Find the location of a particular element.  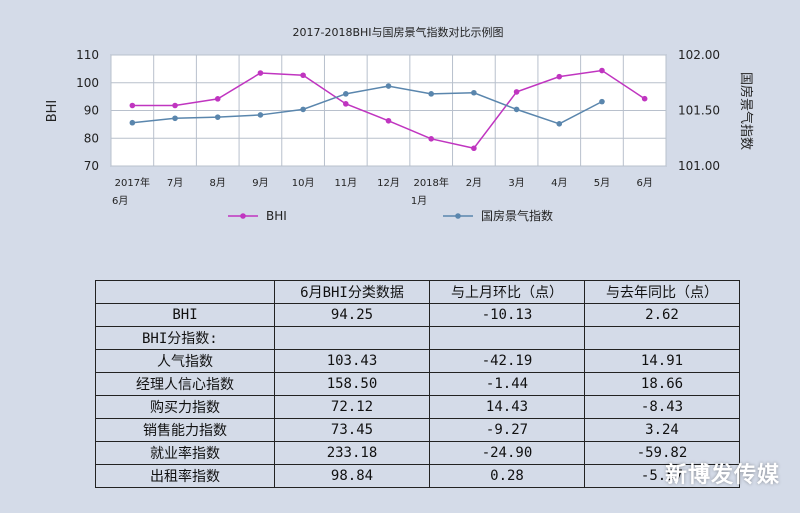

row-mom: 14.43 is located at coordinates (507, 407).